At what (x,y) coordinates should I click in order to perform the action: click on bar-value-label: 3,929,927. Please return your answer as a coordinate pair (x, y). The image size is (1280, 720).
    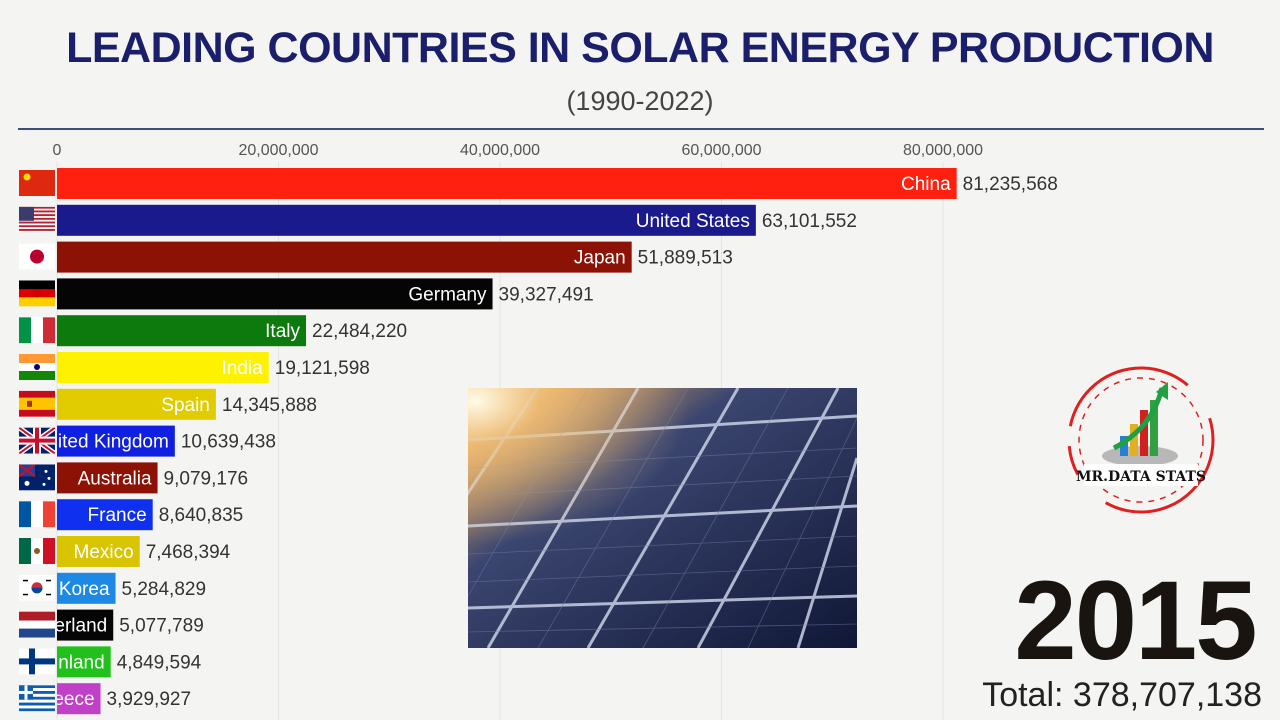
    Looking at the image, I should click on (149, 699).